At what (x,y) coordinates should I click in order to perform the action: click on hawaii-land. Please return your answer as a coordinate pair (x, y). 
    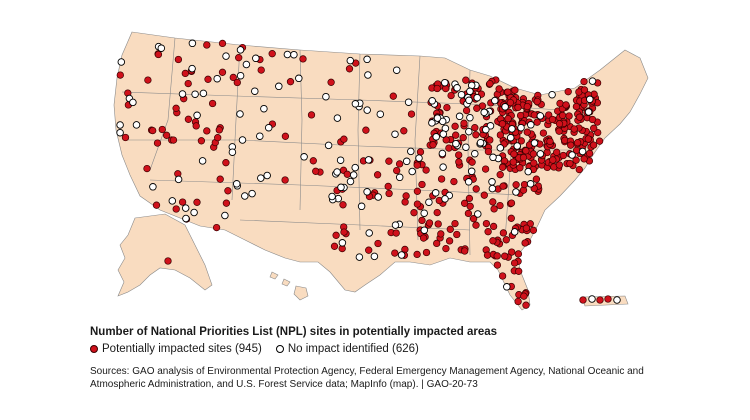
    Looking at the image, I should click on (301, 293).